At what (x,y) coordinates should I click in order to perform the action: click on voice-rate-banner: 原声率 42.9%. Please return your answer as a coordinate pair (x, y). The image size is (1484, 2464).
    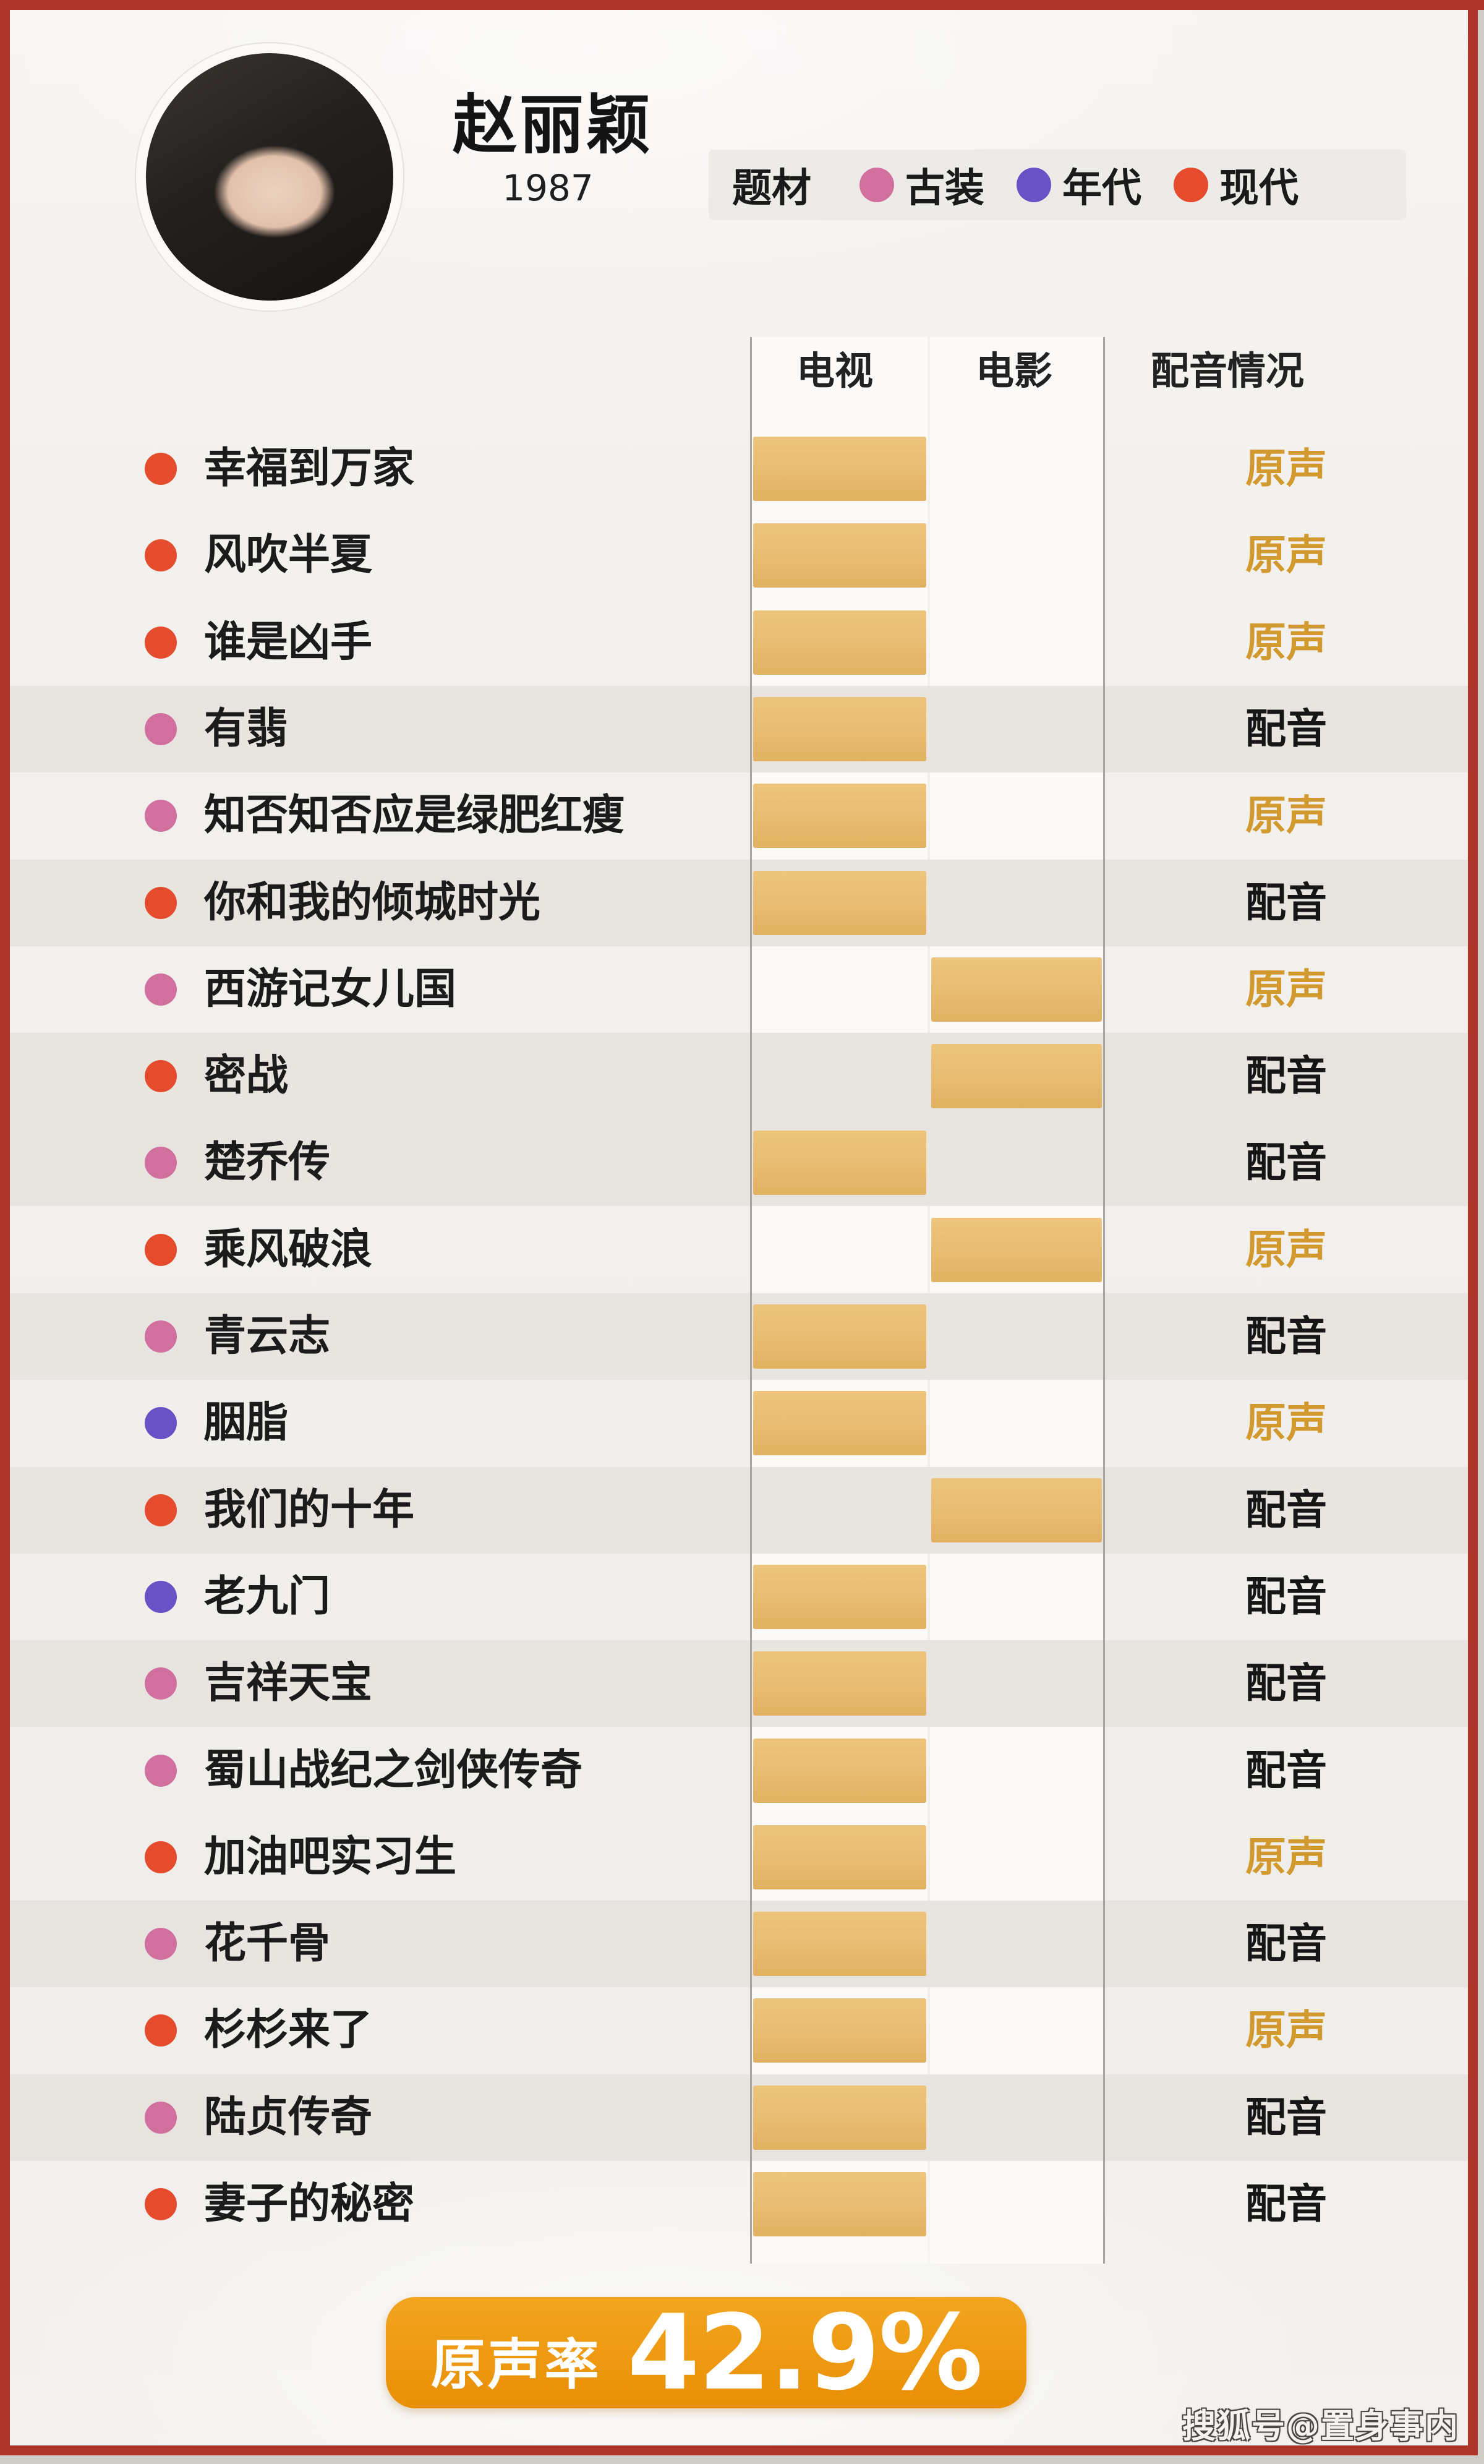
    Looking at the image, I should click on (706, 2352).